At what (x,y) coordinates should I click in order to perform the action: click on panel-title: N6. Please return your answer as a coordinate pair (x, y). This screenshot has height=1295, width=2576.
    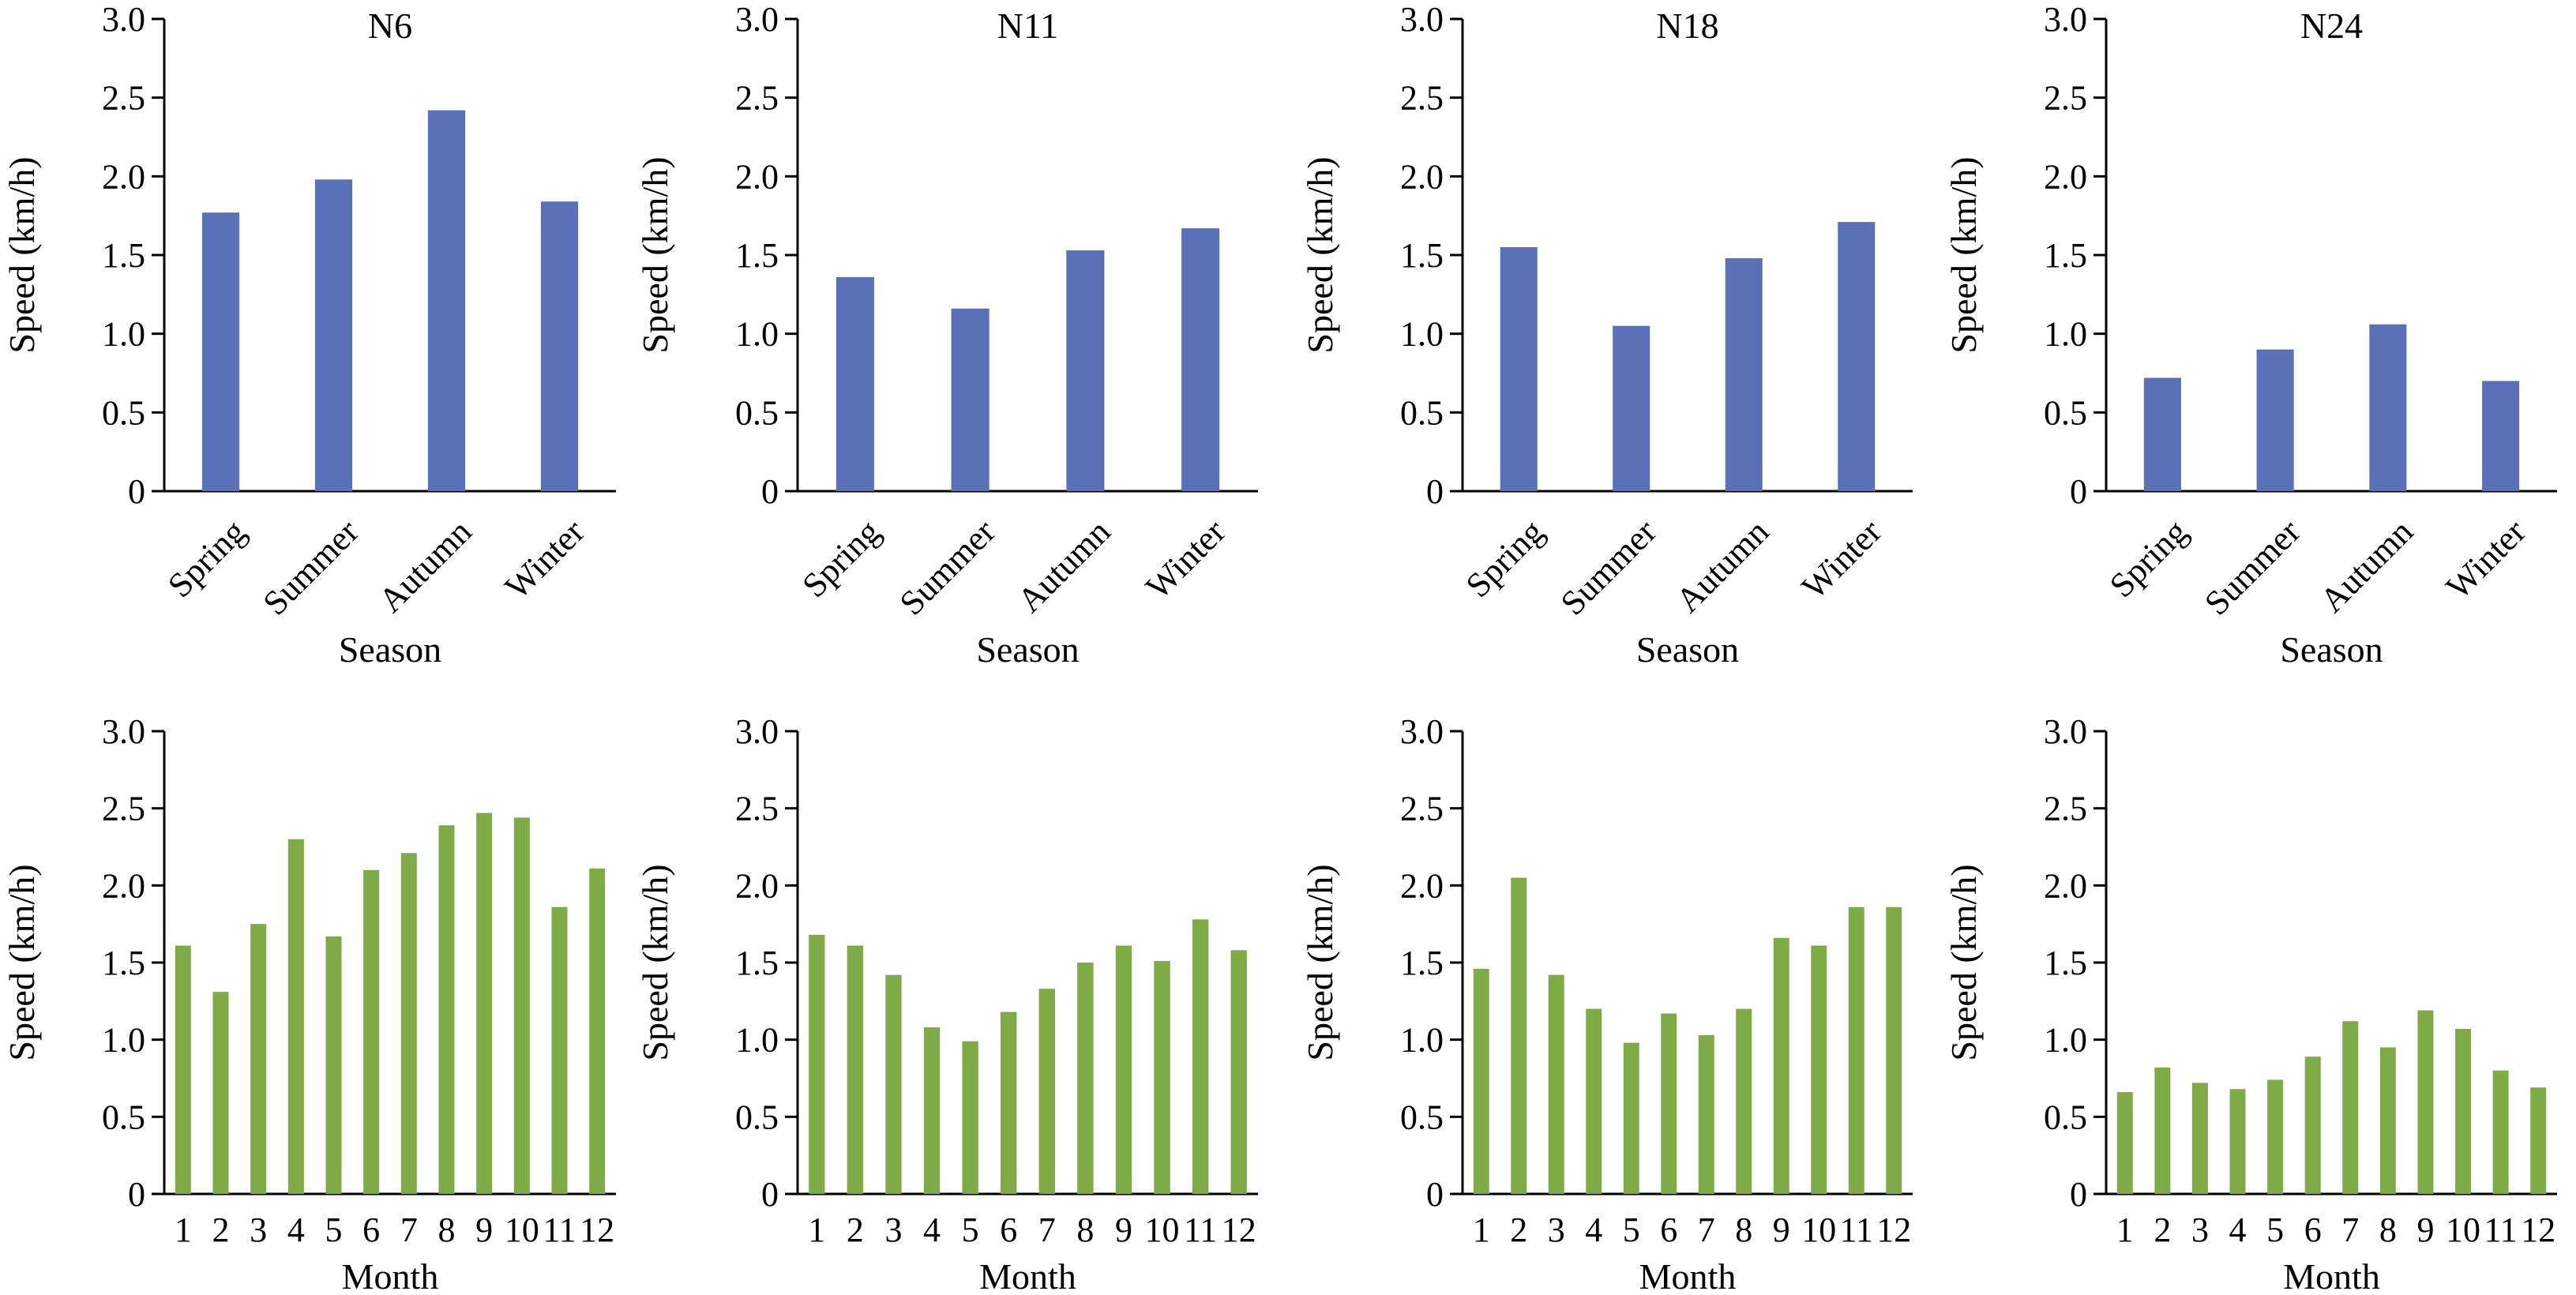
    Looking at the image, I should click on (390, 26).